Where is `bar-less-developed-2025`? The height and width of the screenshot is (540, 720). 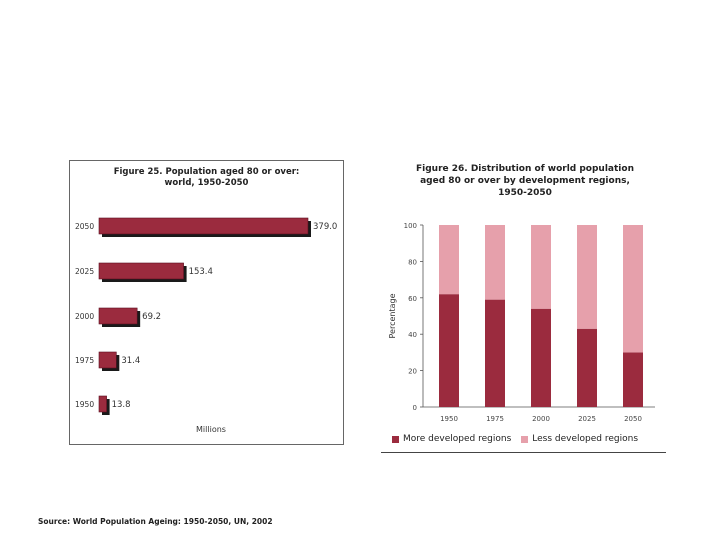 bar-less-developed-2025 is located at coordinates (587, 277).